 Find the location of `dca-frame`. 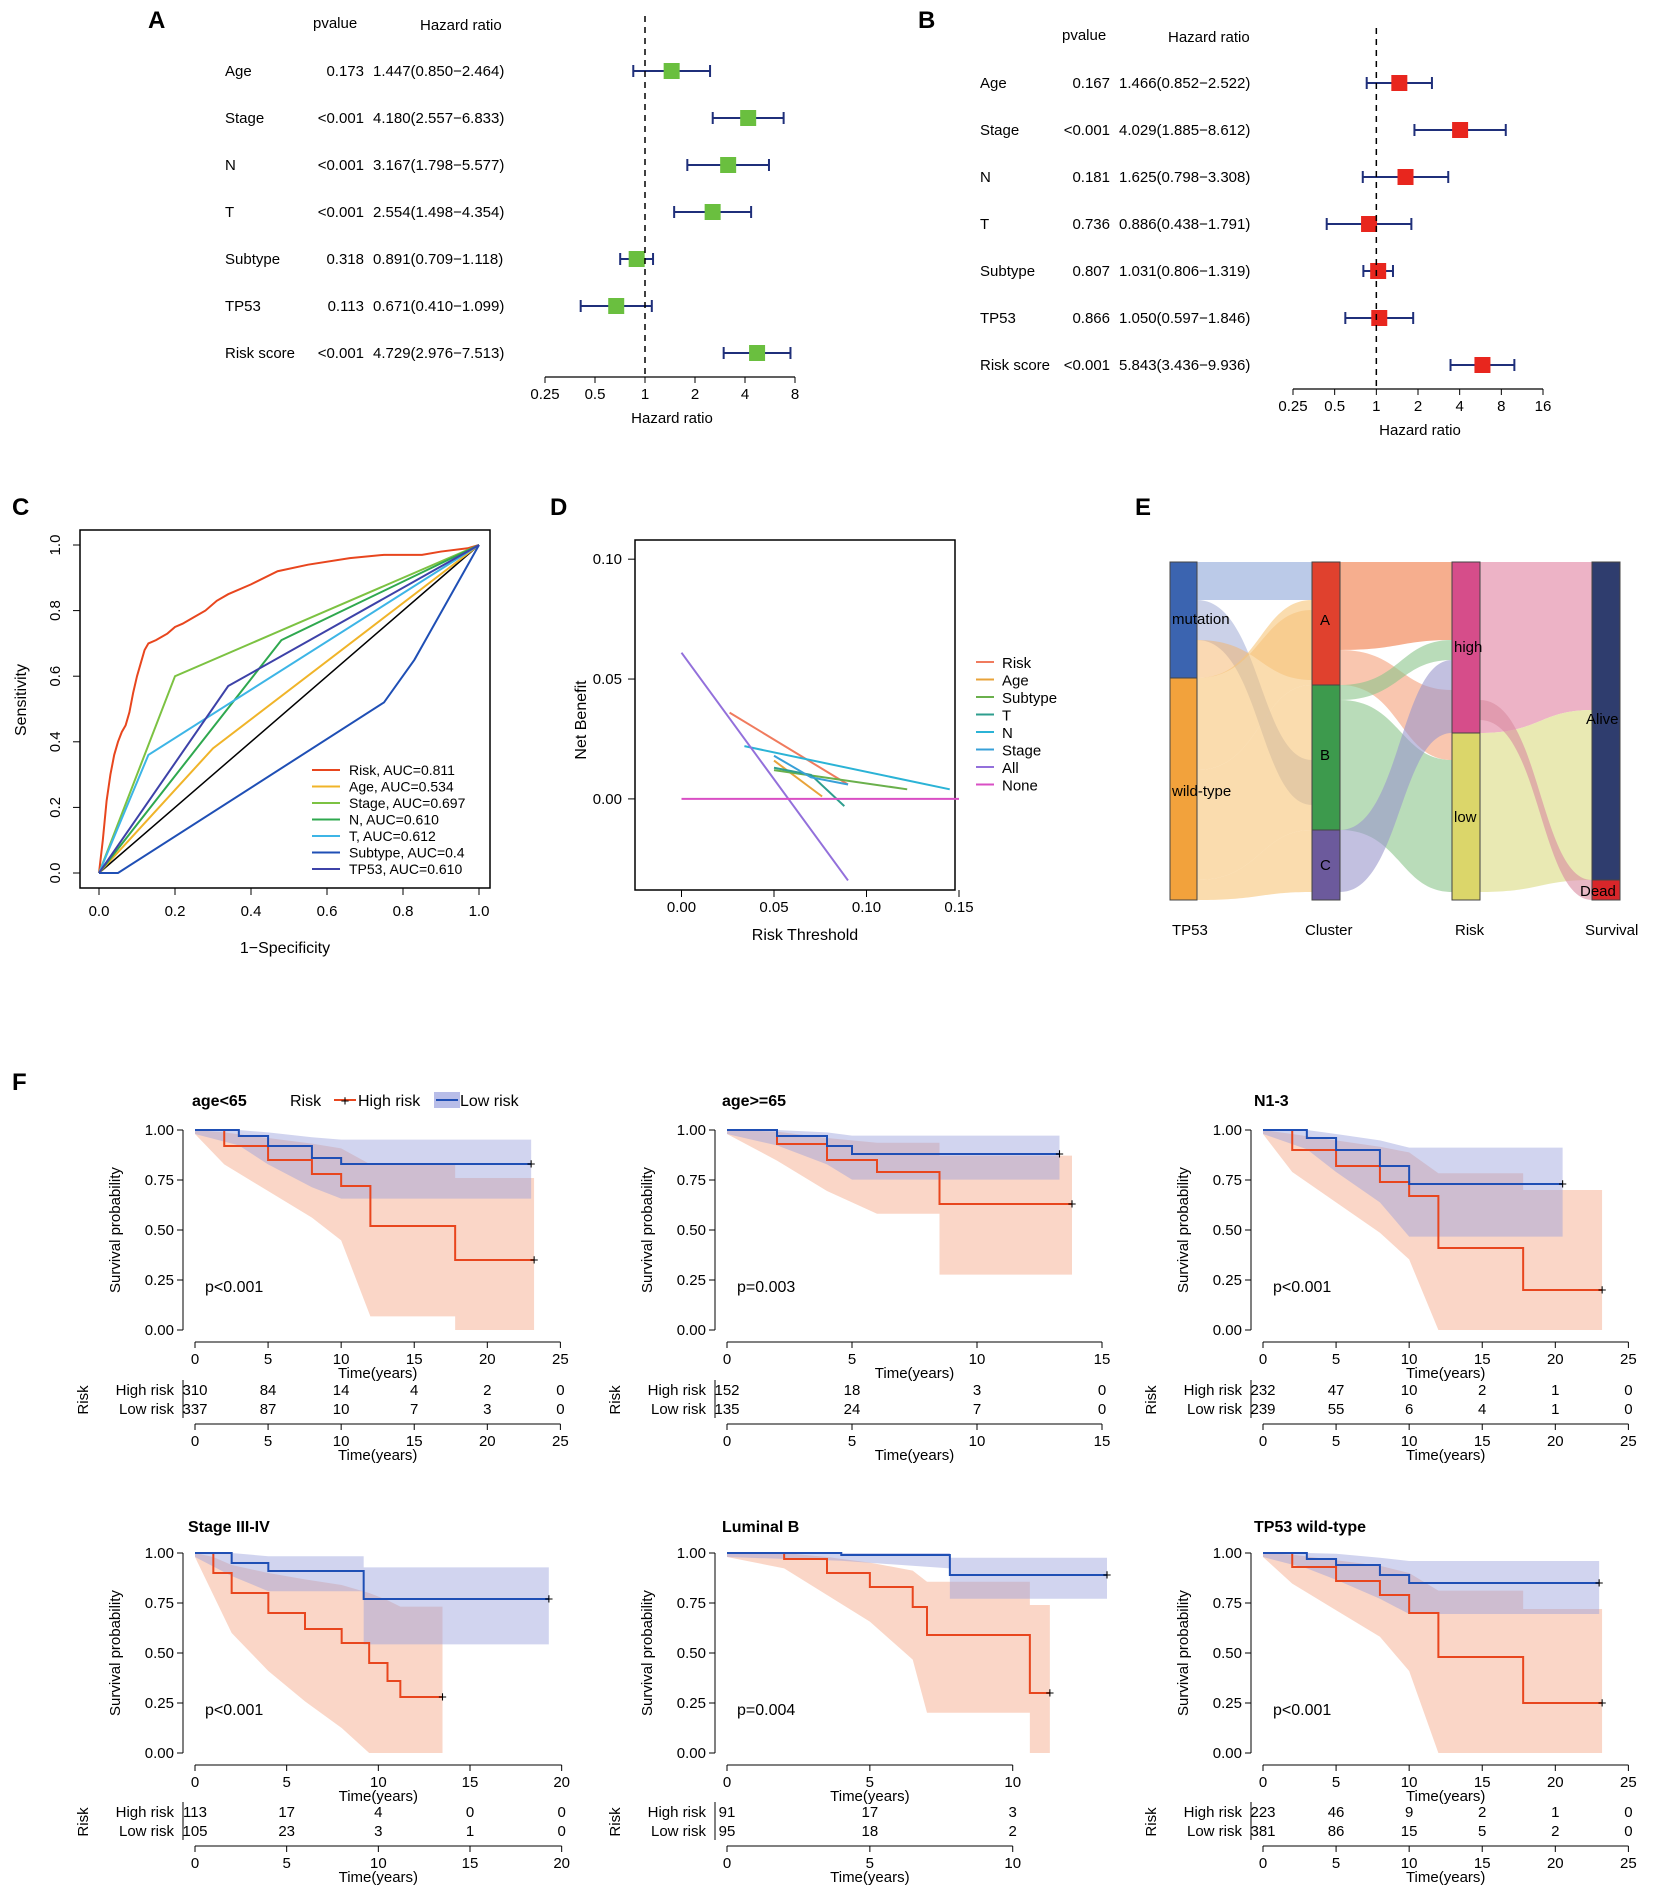

dca-frame is located at coordinates (795, 715).